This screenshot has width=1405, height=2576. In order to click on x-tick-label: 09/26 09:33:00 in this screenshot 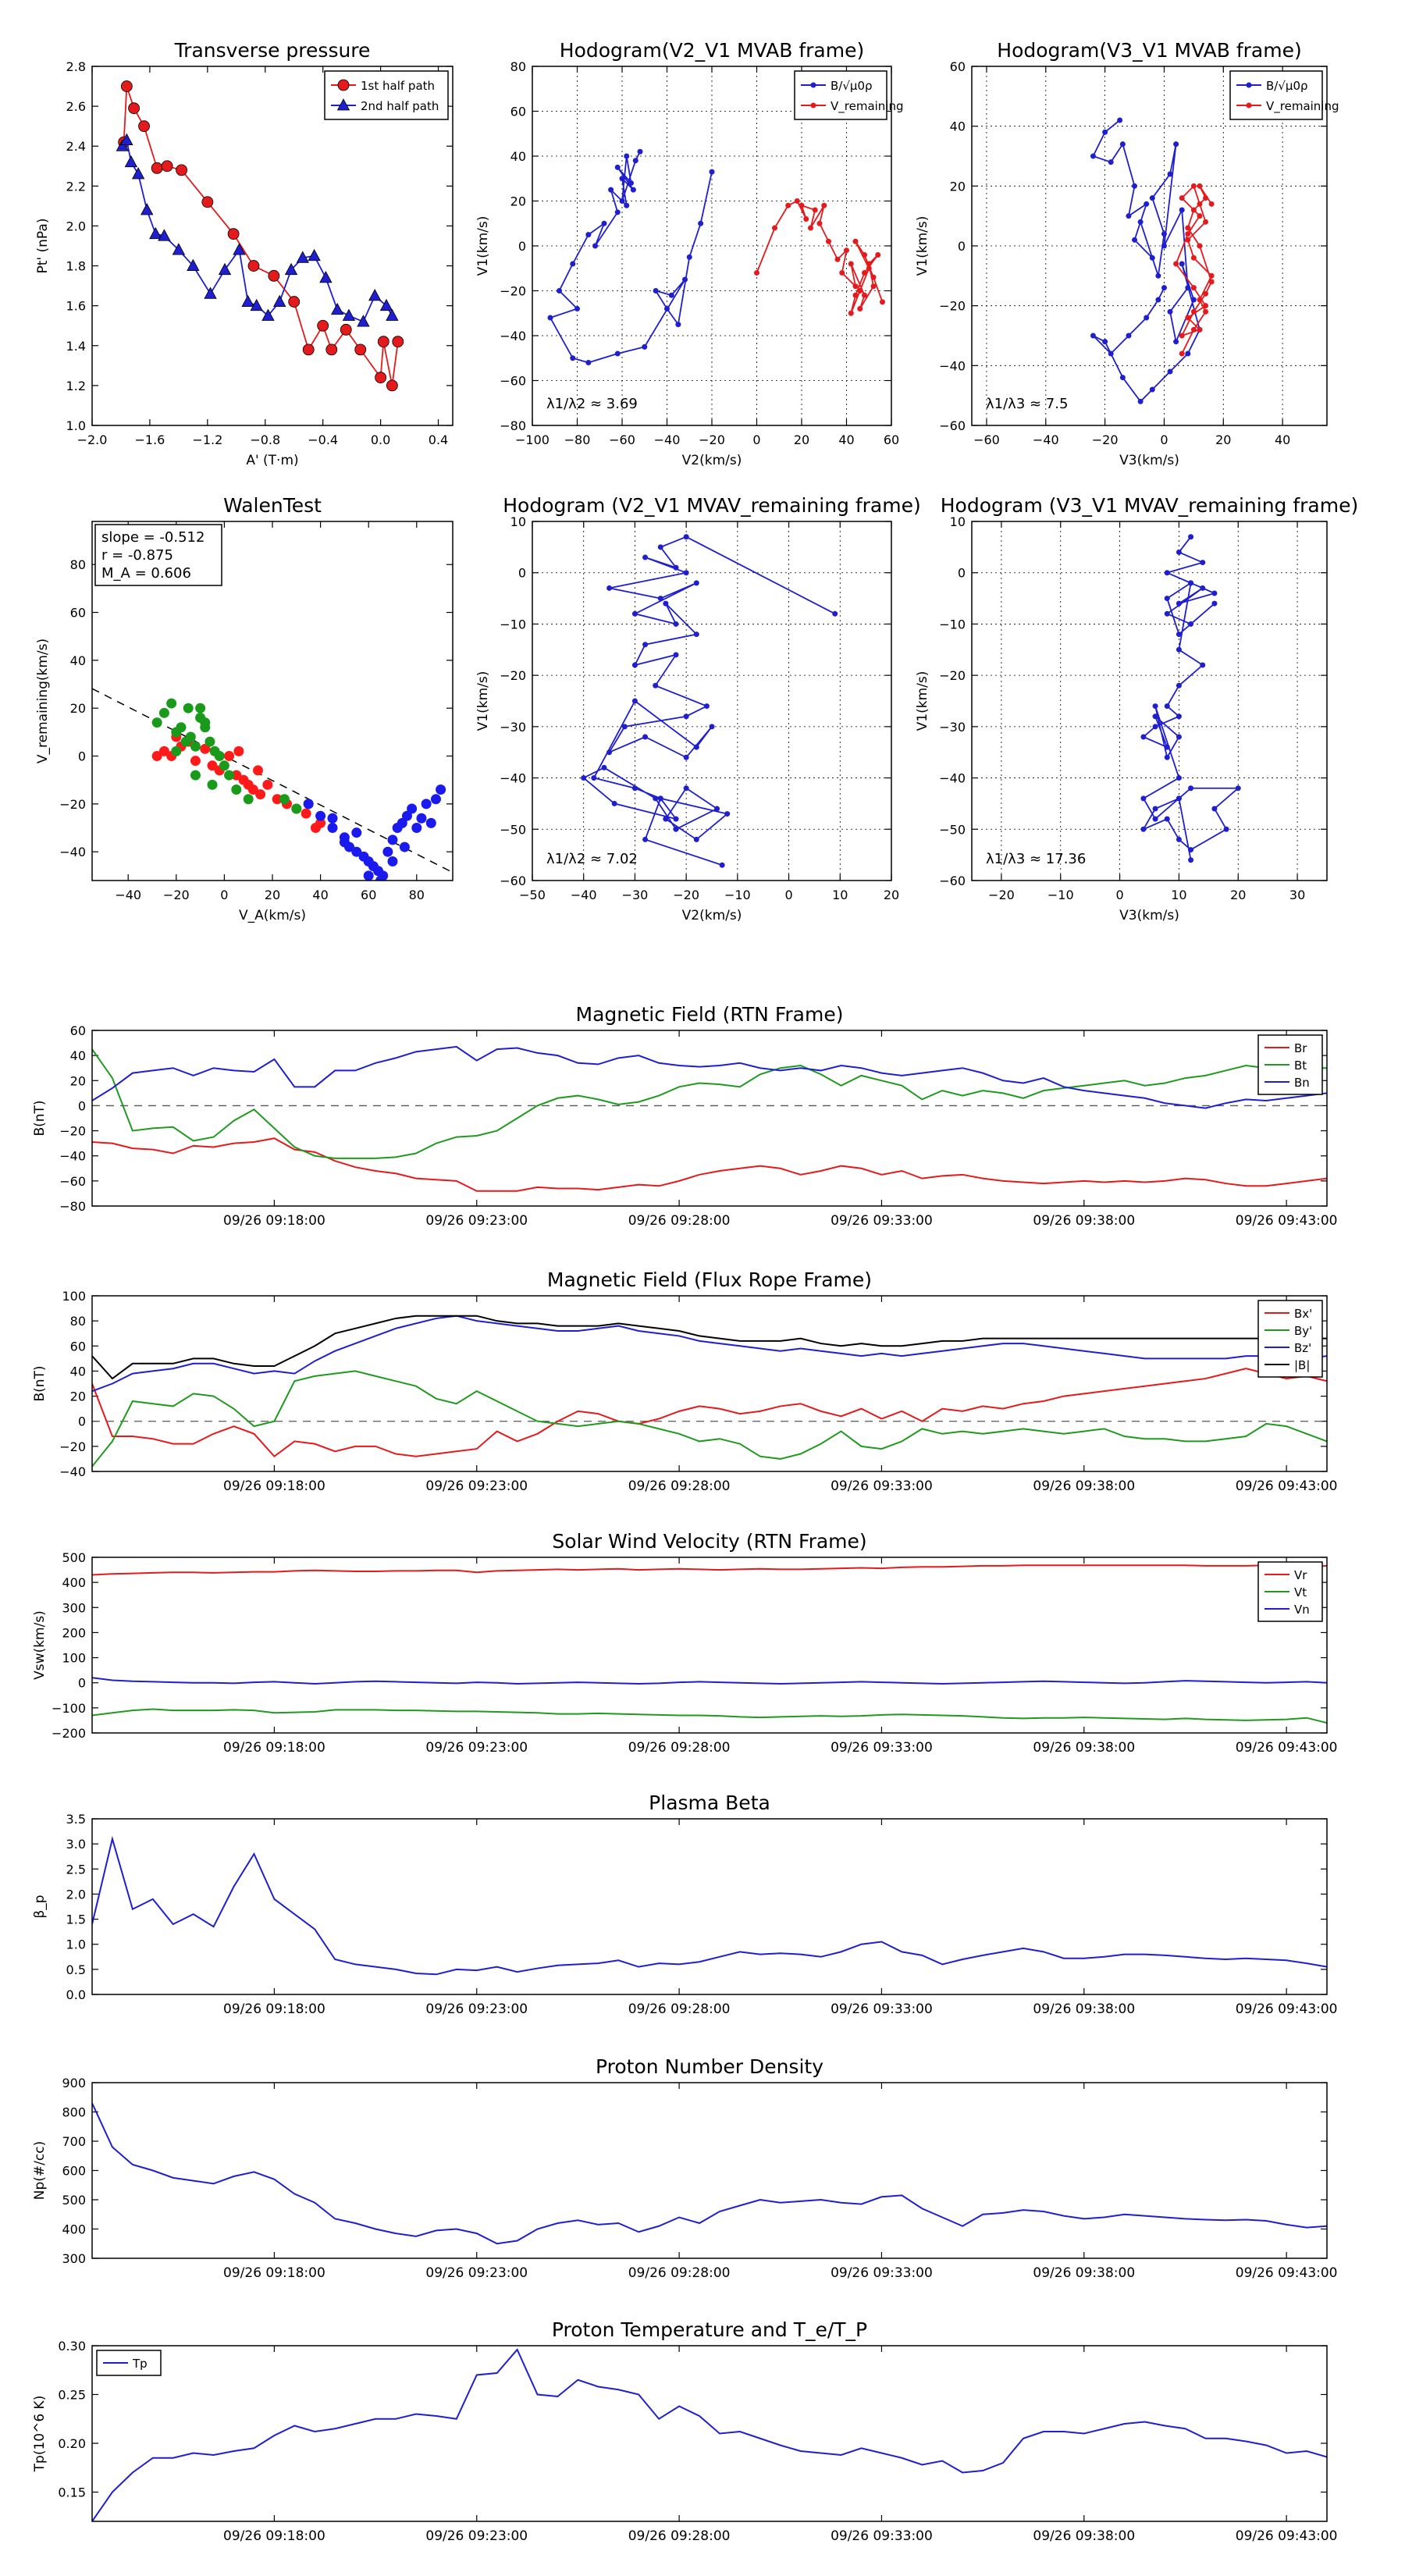, I will do `click(882, 2273)`.